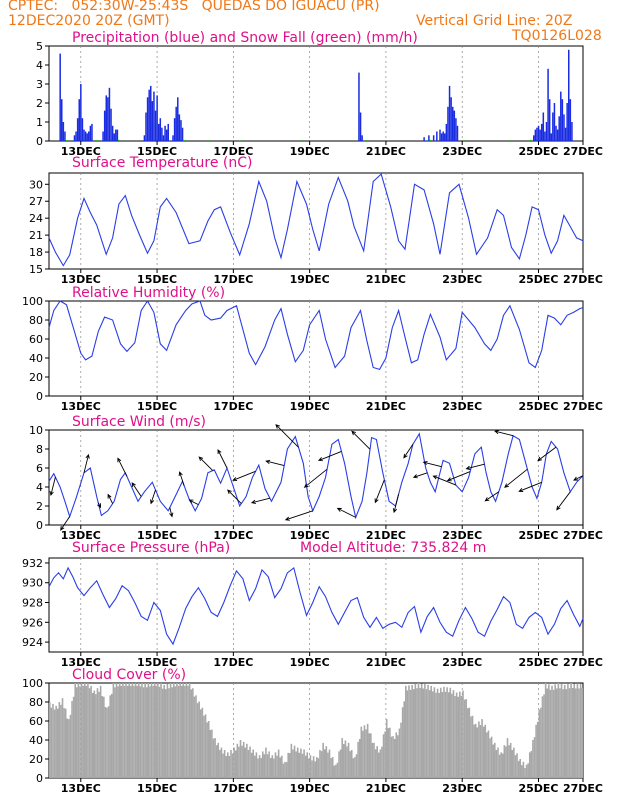 The height and width of the screenshot is (800, 618). What do you see at coordinates (538, 151) in the screenshot?
I see `x-tick-label: 25DEC` at bounding box center [538, 151].